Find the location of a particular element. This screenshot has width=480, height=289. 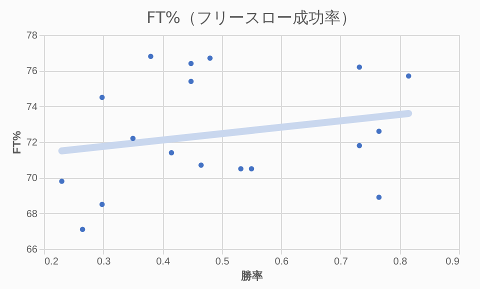

x-tick-label: 0.7 is located at coordinates (341, 262).